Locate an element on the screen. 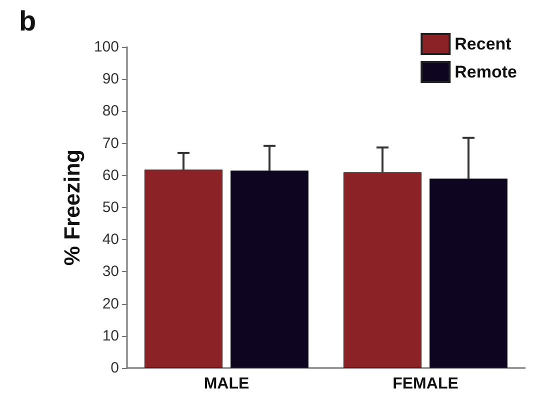  y-tick-label: 70 is located at coordinates (110, 143).